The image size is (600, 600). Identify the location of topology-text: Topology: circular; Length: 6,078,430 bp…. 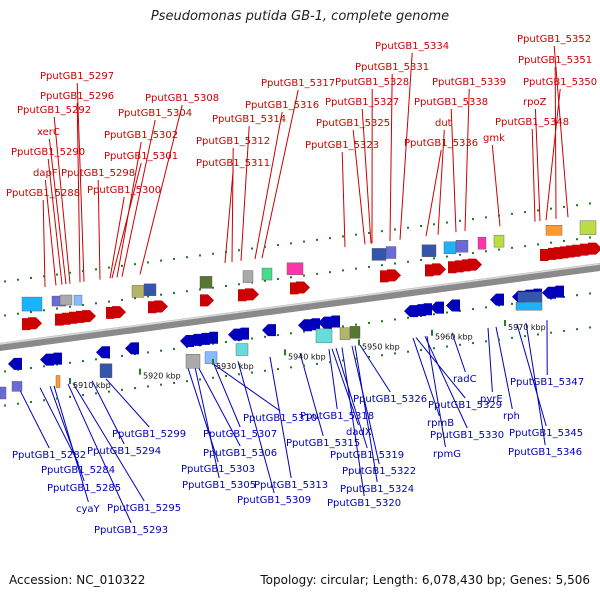
(425, 580).